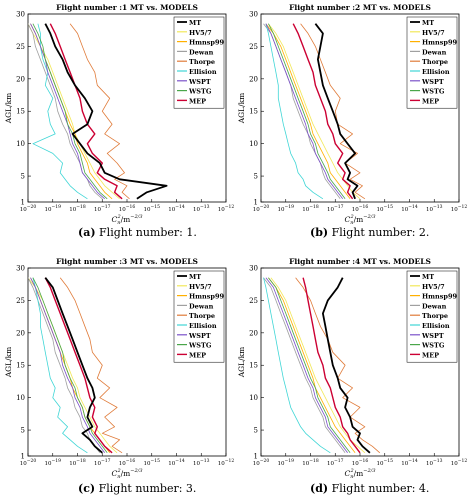  What do you see at coordinates (319, 488) in the screenshot?
I see `caption-d-tag: (d)` at bounding box center [319, 488].